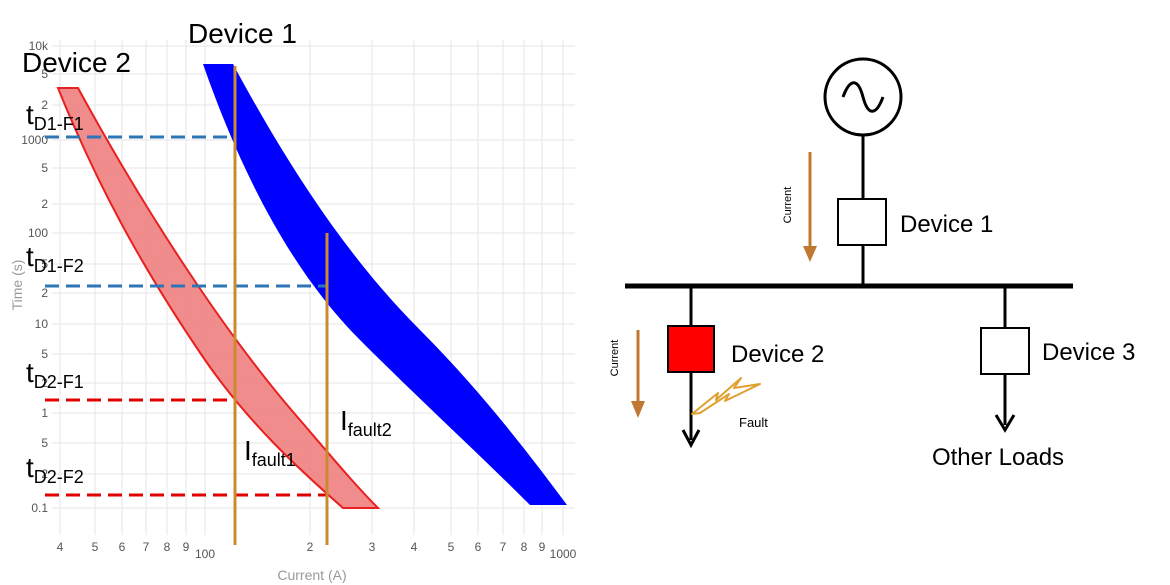 This screenshot has height=585, width=1170. I want to click on x-axis-label: Current (A), so click(311, 575).